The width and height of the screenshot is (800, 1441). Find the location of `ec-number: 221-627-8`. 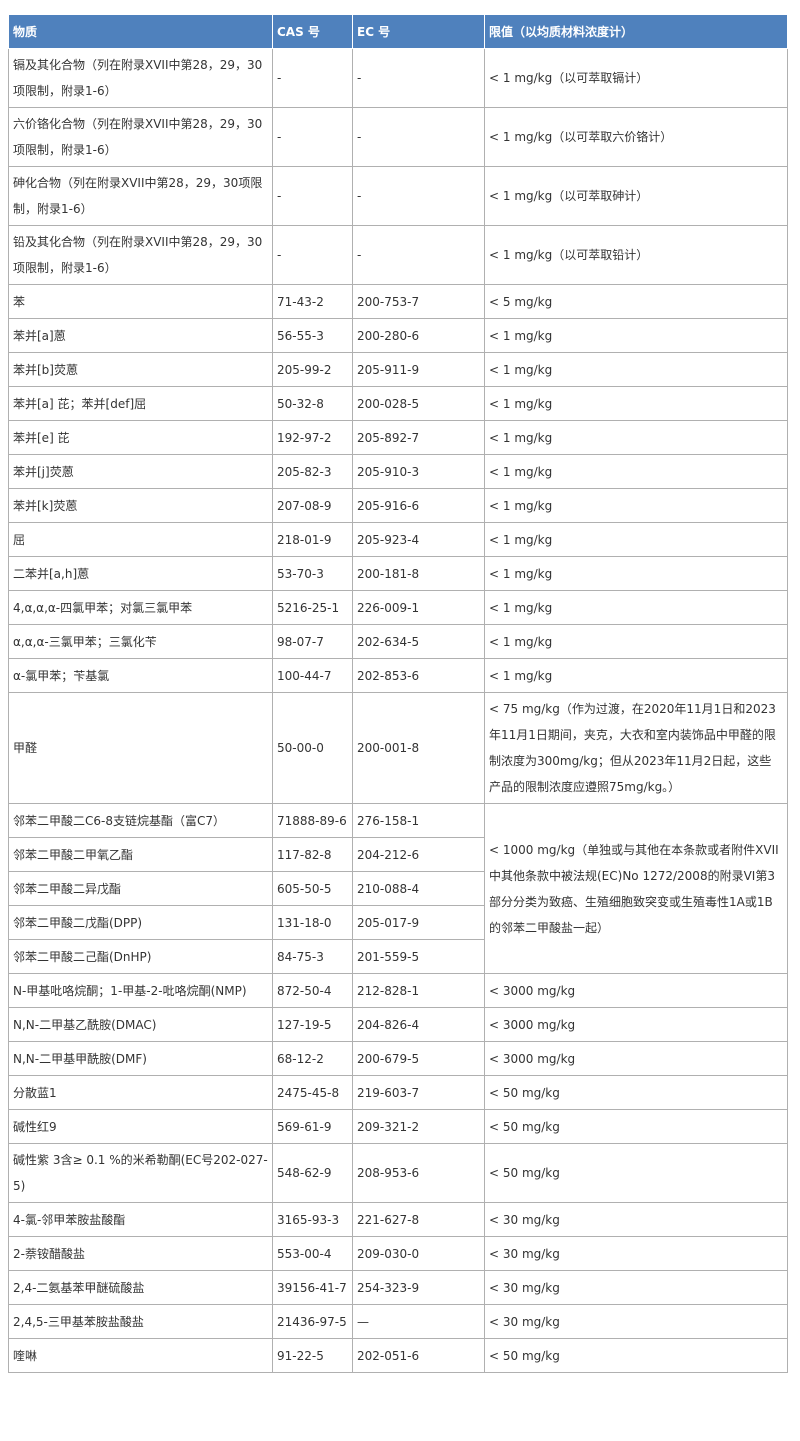

ec-number: 221-627-8 is located at coordinates (418, 1219).